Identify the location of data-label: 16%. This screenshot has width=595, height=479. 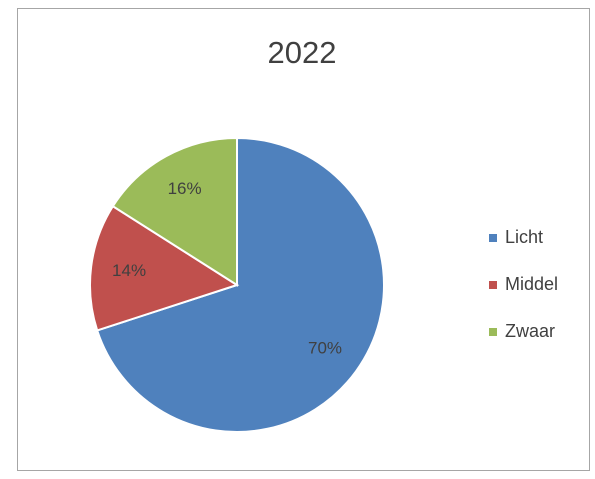
(185, 188).